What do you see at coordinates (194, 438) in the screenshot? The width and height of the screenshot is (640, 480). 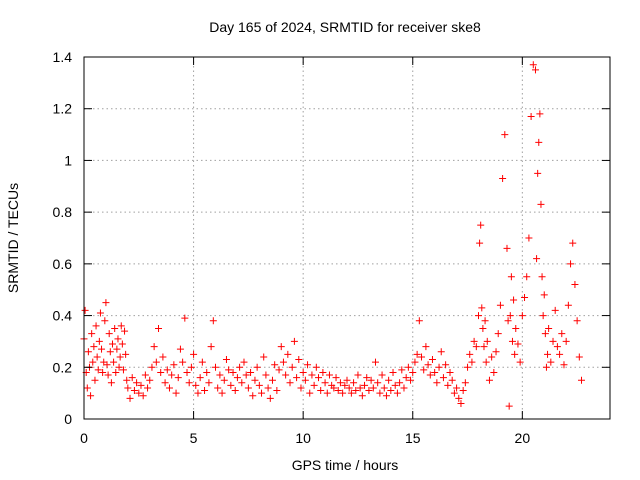 I see `x-tick-label: 5` at bounding box center [194, 438].